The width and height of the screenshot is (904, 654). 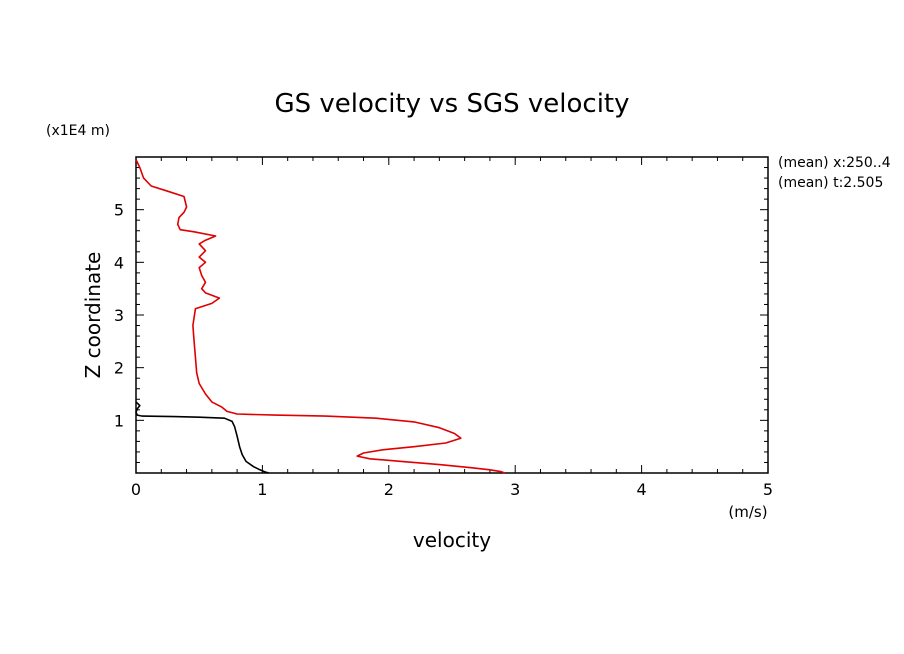 I want to click on x-unit-label: (m/s), so click(x=747, y=512).